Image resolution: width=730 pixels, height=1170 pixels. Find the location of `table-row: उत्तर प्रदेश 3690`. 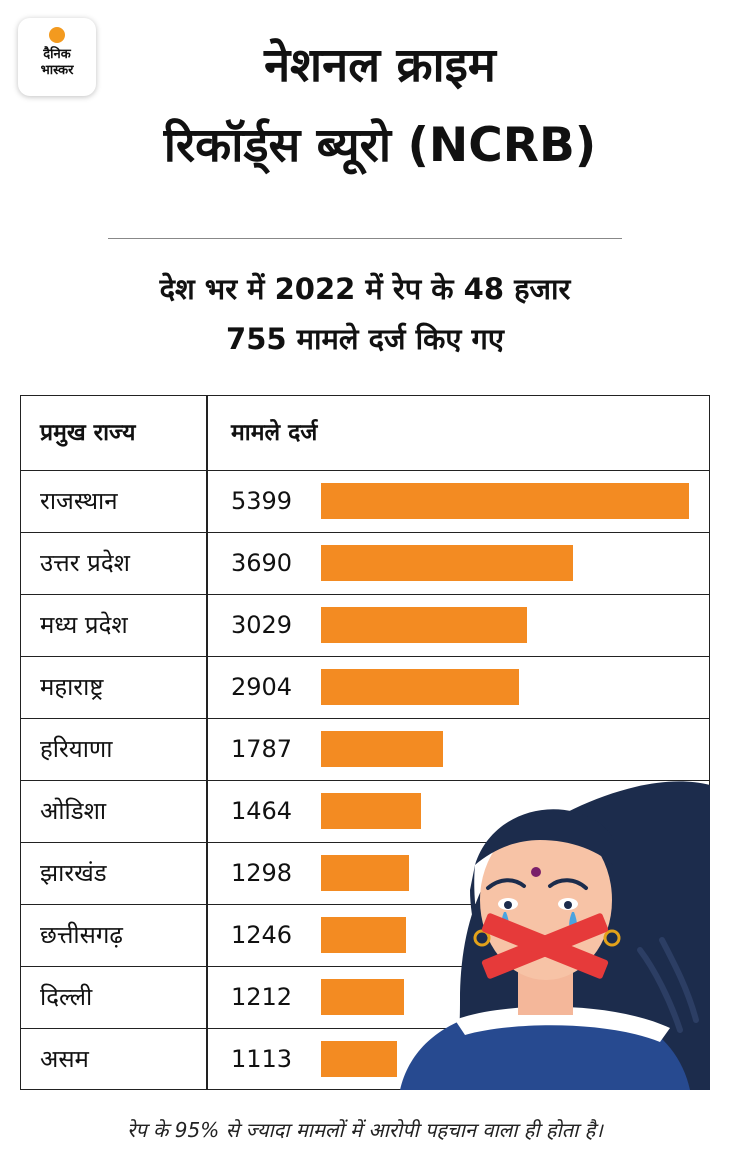

table-row: उत्तर प्रदेश 3690 is located at coordinates (365, 563).